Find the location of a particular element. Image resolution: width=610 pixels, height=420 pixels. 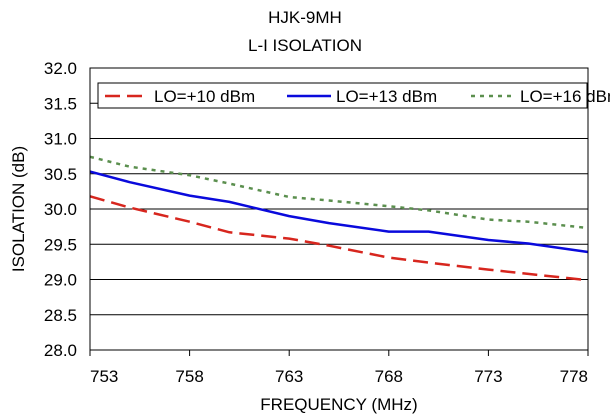

y-tick-label: 30.0 is located at coordinates (60, 209).